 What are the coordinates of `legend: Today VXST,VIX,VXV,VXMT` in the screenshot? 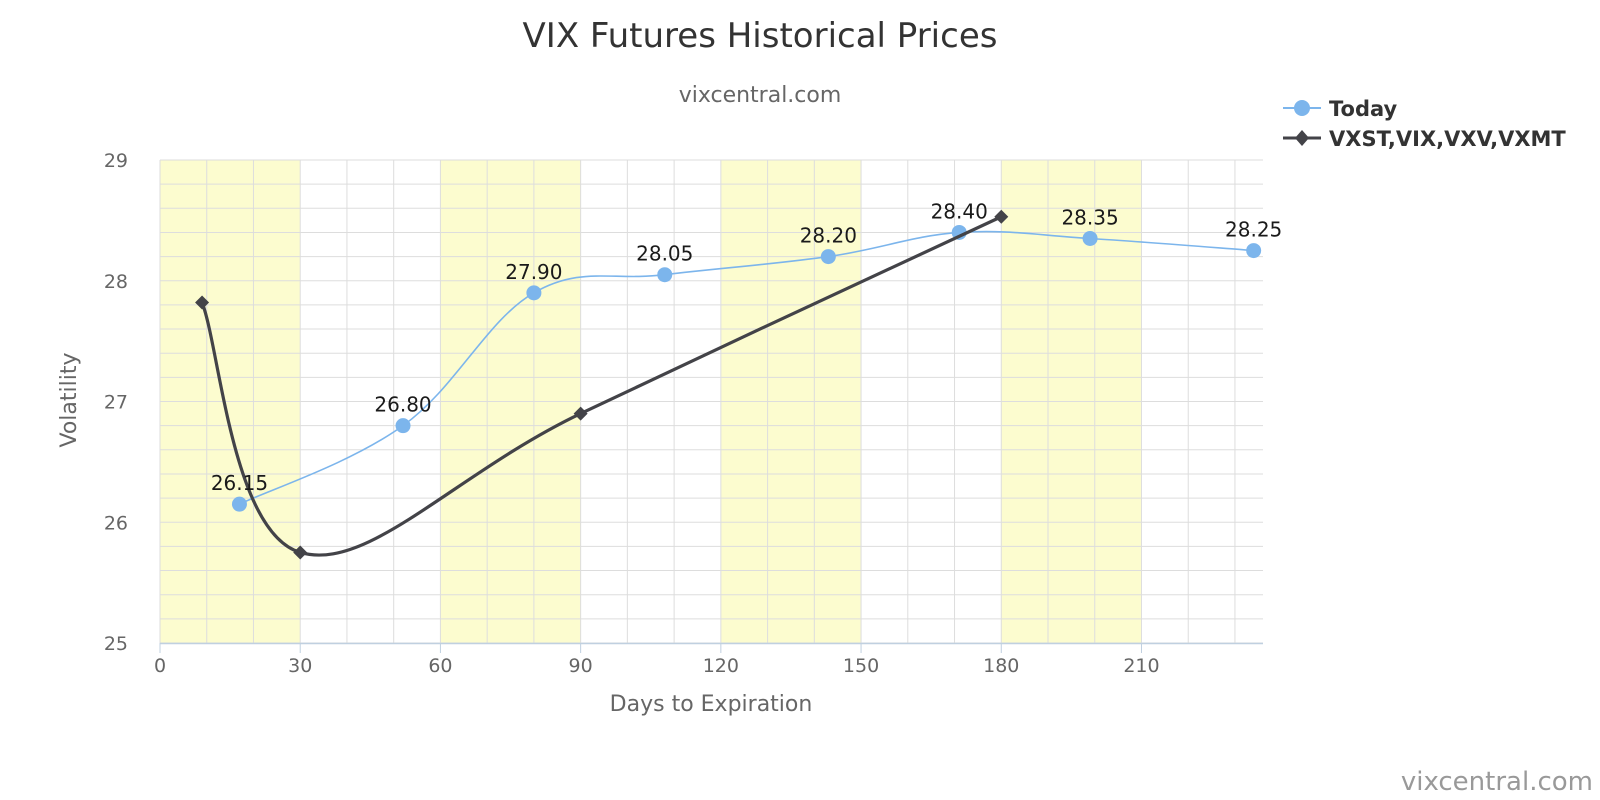 It's located at (1424, 124).